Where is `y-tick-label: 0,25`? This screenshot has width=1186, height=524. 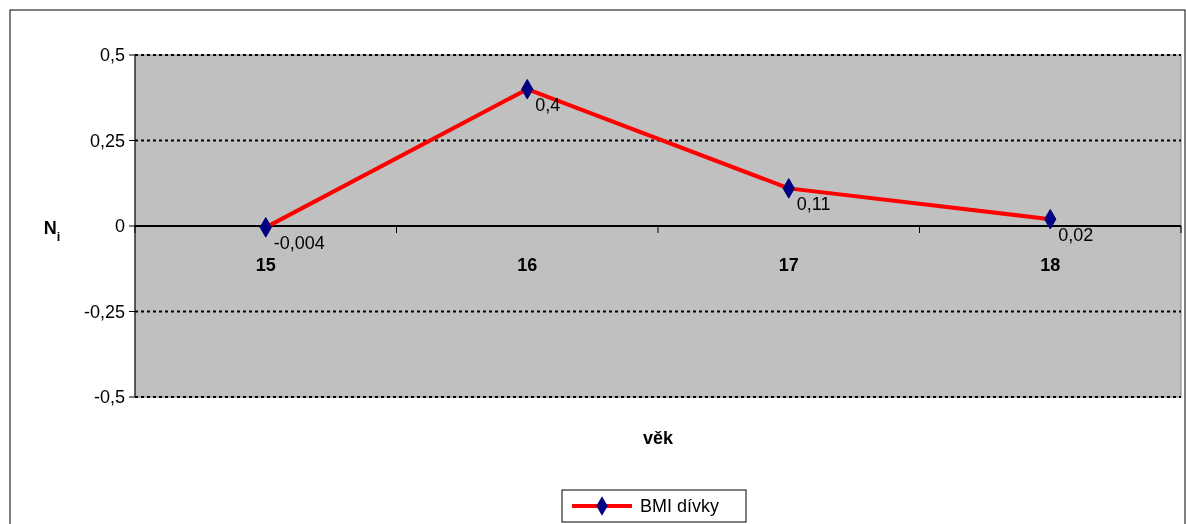
y-tick-label: 0,25 is located at coordinates (107, 140).